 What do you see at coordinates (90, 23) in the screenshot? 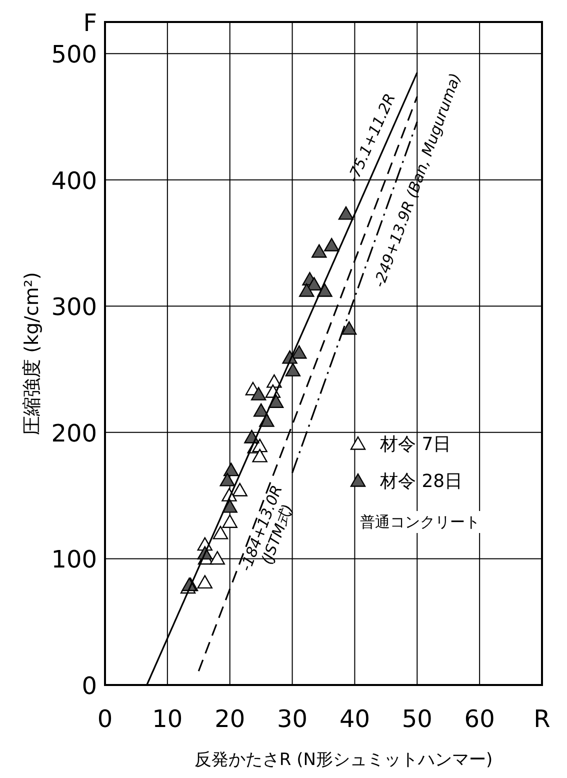
I see `y-tick-label: F` at bounding box center [90, 23].